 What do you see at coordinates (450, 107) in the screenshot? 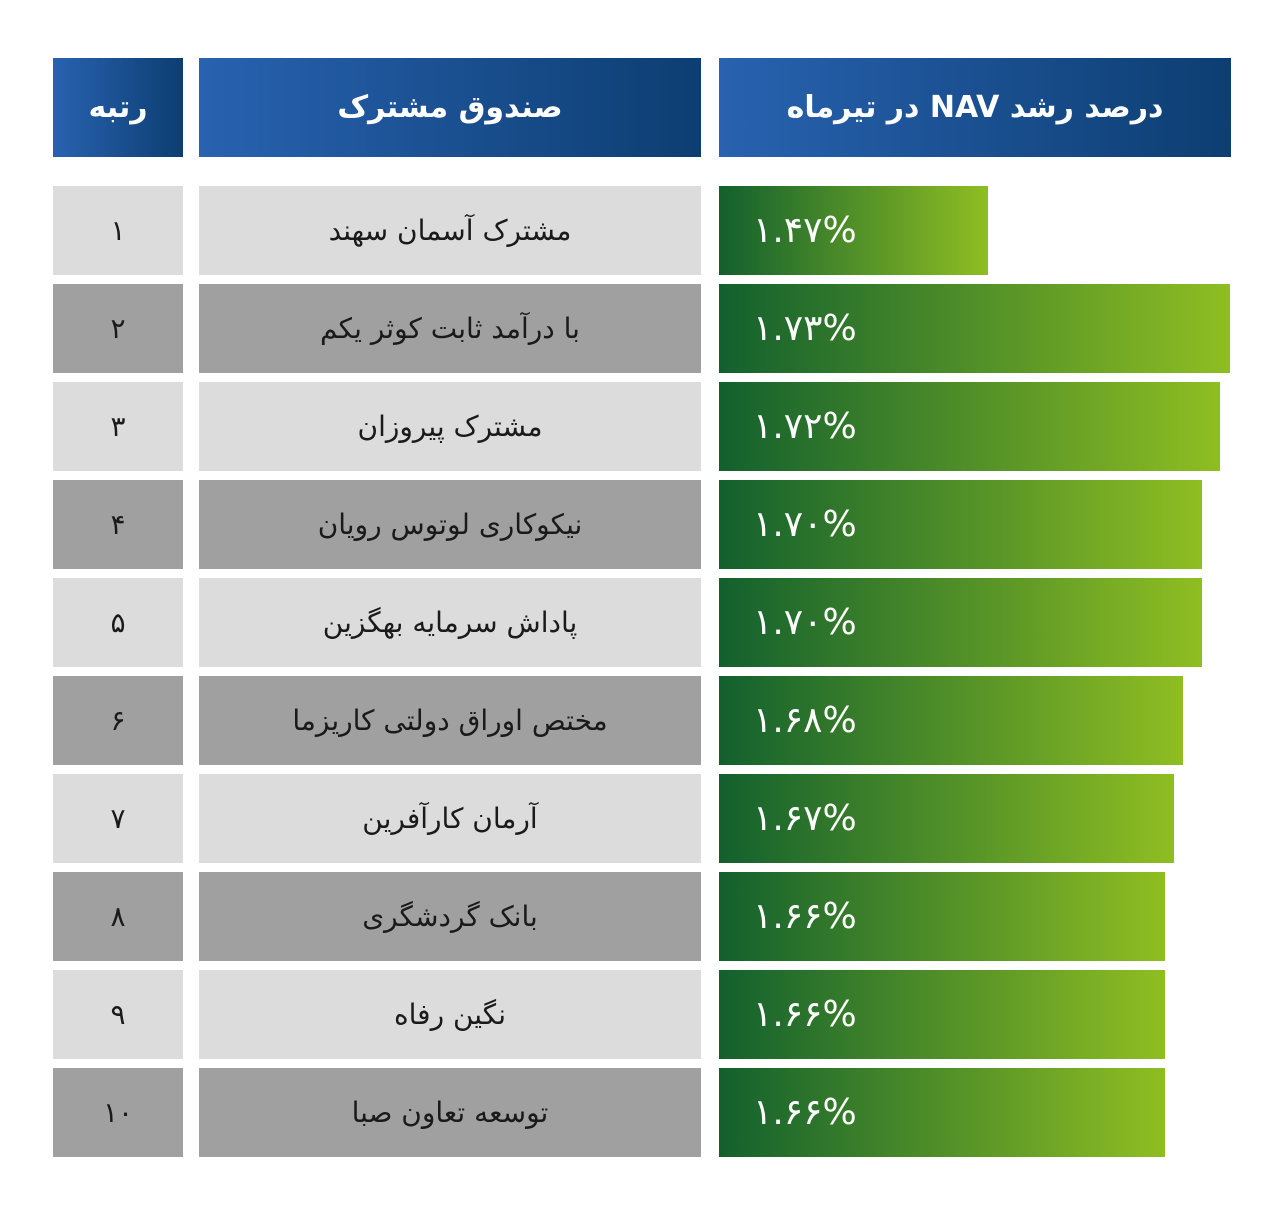
I see `fund-header: صندوق مشترک` at bounding box center [450, 107].